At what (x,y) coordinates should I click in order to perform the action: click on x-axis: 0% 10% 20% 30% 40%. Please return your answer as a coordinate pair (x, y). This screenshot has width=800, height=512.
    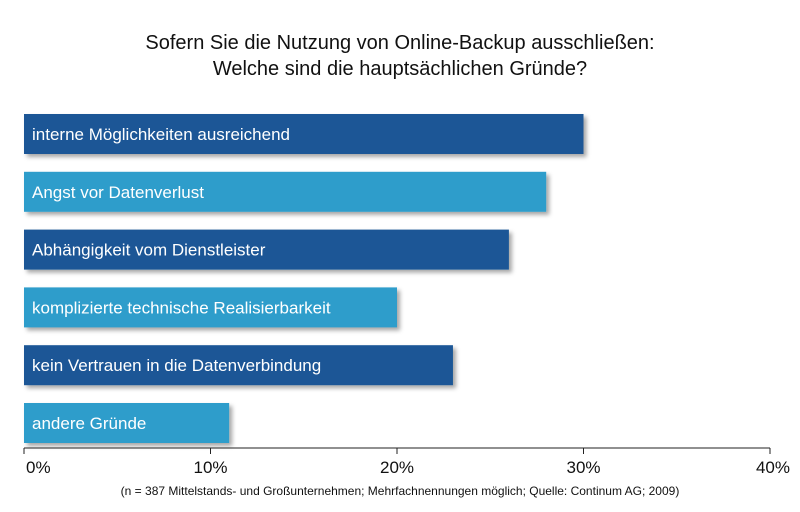
    Looking at the image, I should click on (406, 462).